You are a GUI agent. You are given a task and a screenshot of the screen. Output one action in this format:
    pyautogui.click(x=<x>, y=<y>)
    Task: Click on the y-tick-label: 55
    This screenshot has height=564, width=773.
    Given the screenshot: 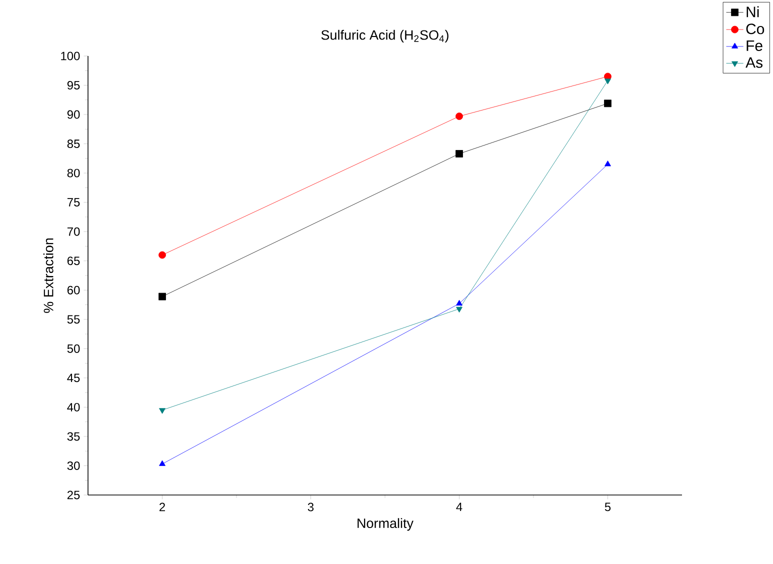 What is the action you would take?
    pyautogui.click(x=73, y=319)
    